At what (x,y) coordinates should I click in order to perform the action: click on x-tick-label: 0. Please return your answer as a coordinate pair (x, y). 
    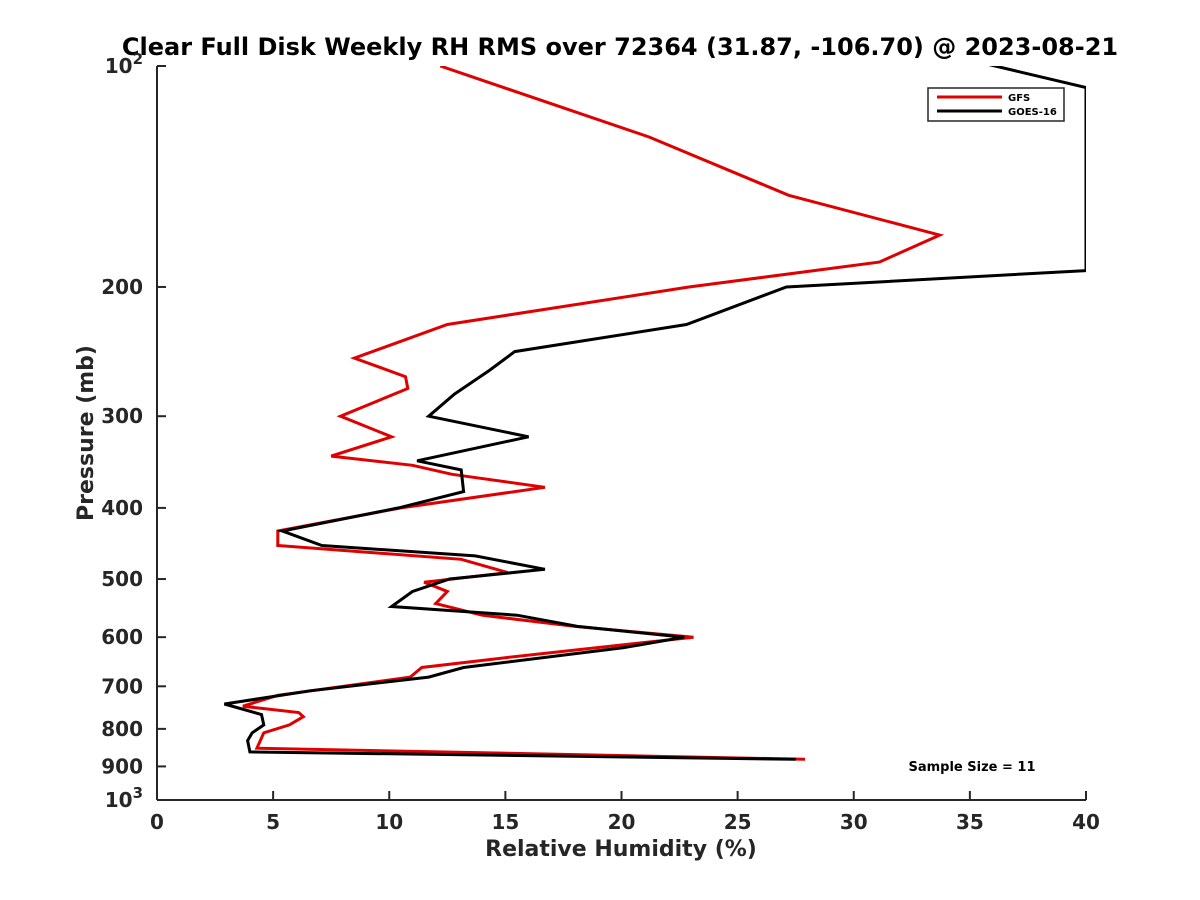
    Looking at the image, I should click on (157, 822).